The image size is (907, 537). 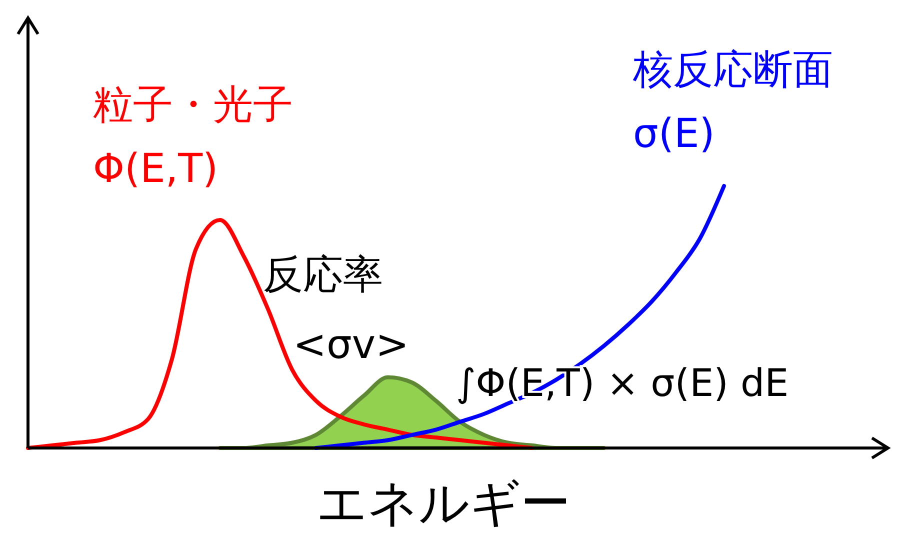 I want to click on x-axis-title: エネルギー, so click(x=443, y=503).